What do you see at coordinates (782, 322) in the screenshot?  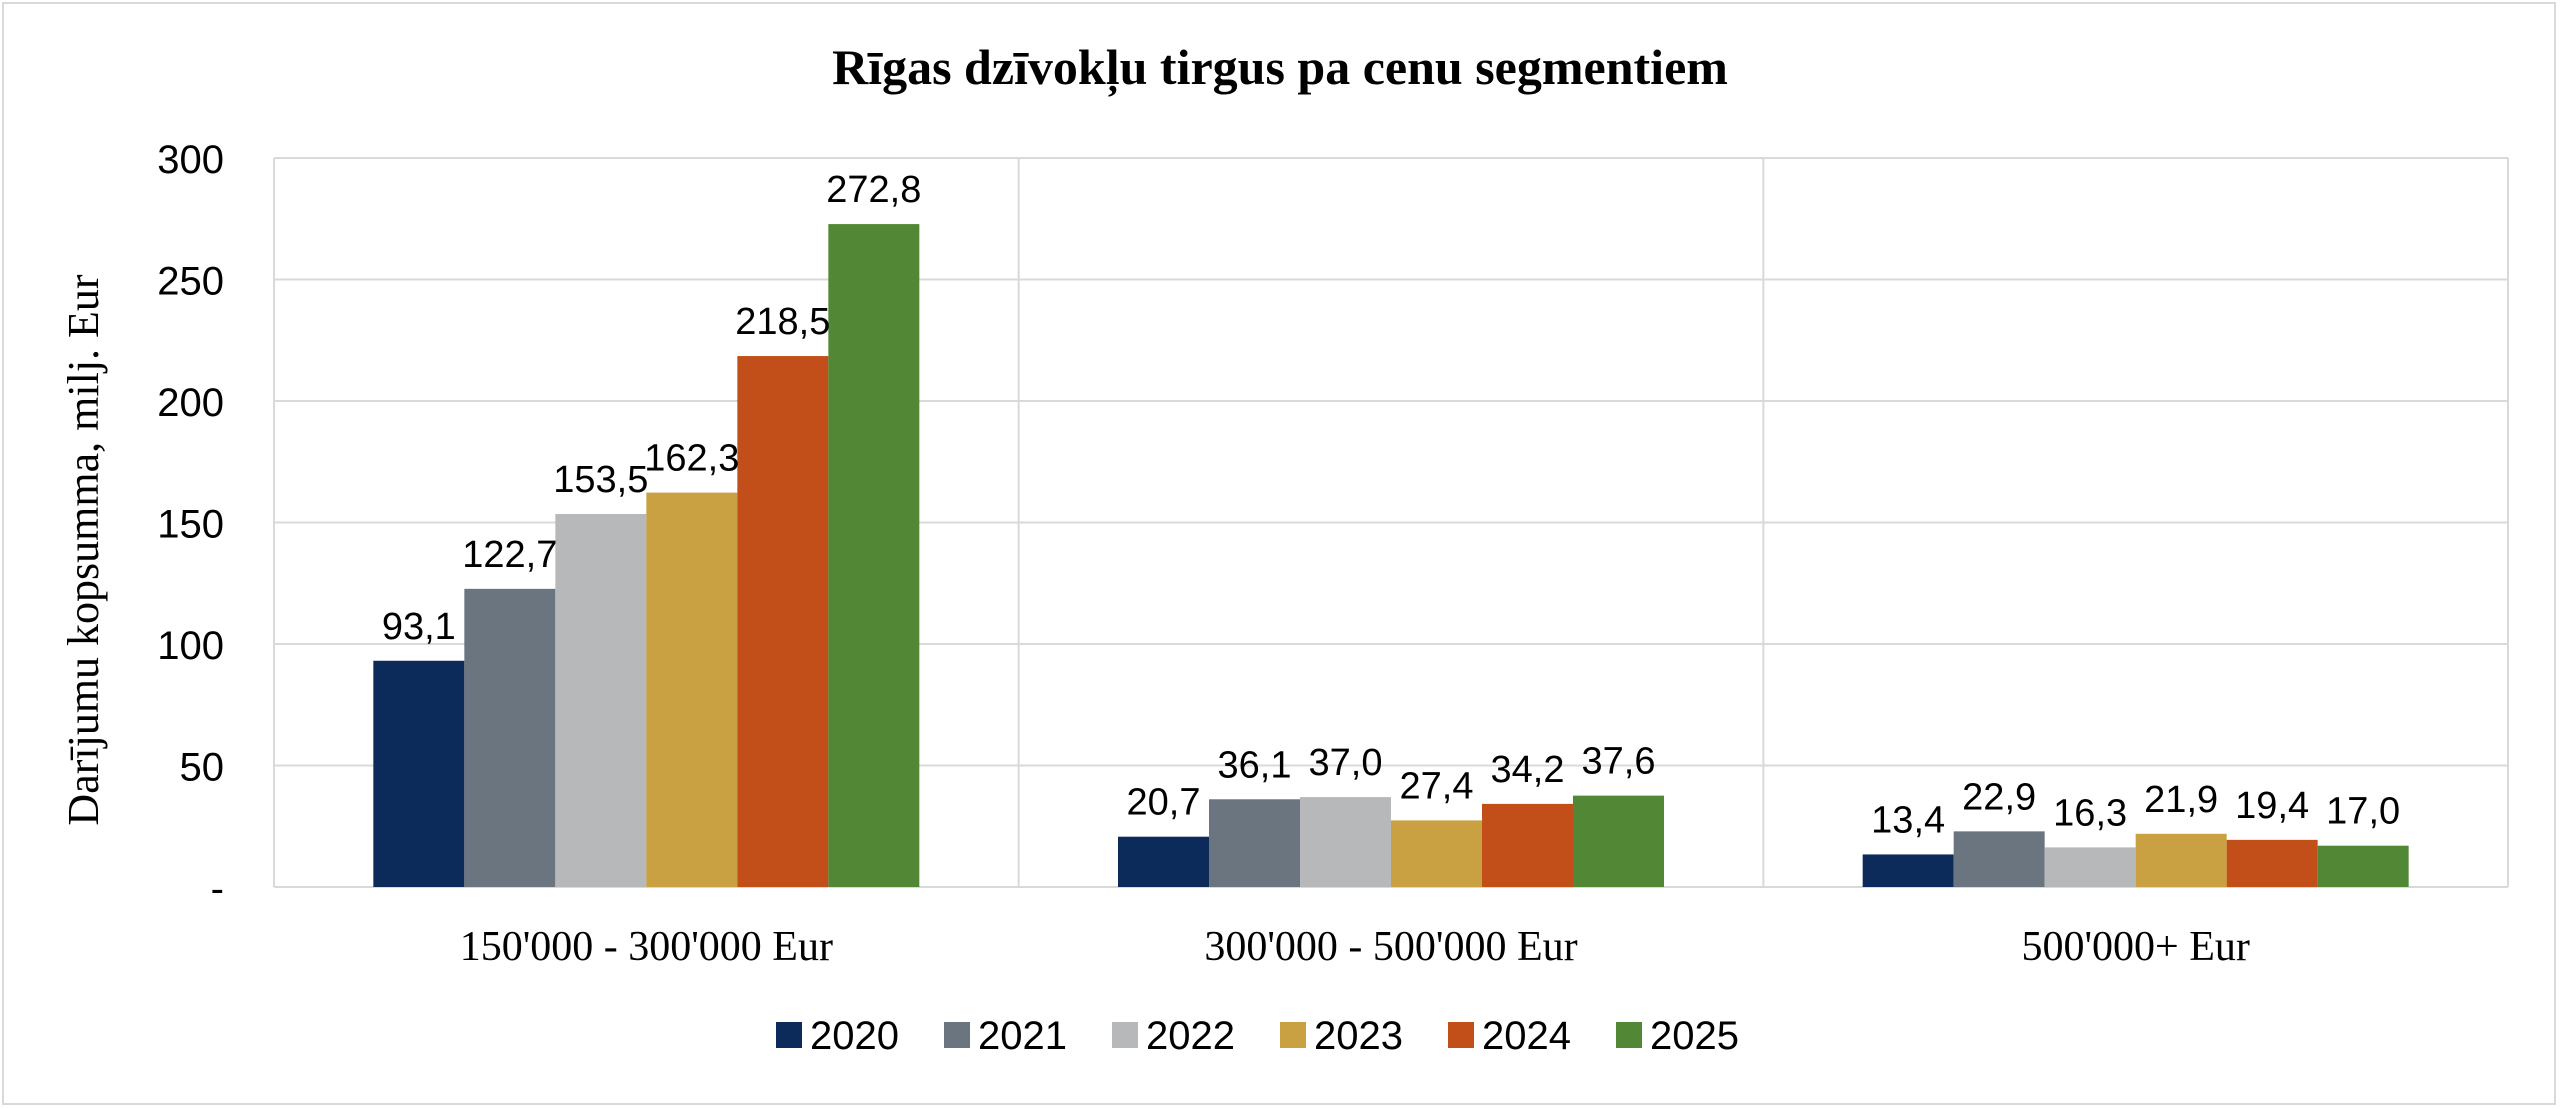 I see `data-label-2024-0: 218,5` at bounding box center [782, 322].